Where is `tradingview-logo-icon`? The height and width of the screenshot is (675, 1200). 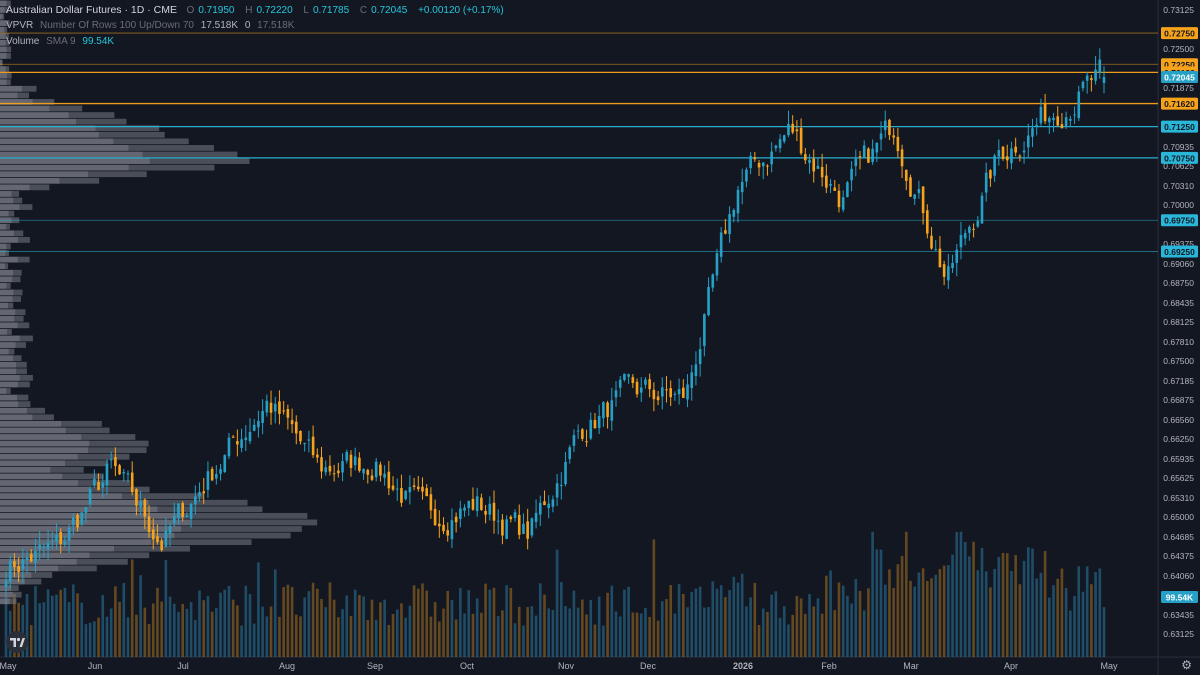 tradingview-logo-icon is located at coordinates (17, 642).